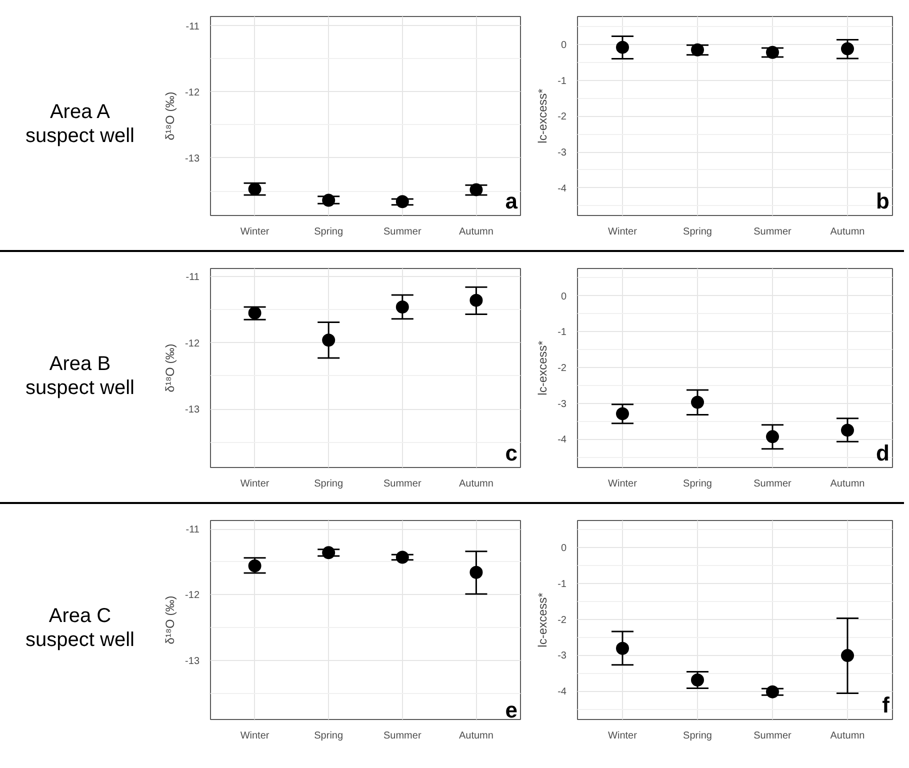 Image resolution: width=909 pixels, height=768 pixels. Describe the element at coordinates (80, 376) in the screenshot. I see `text: Area B suspect well` at that location.